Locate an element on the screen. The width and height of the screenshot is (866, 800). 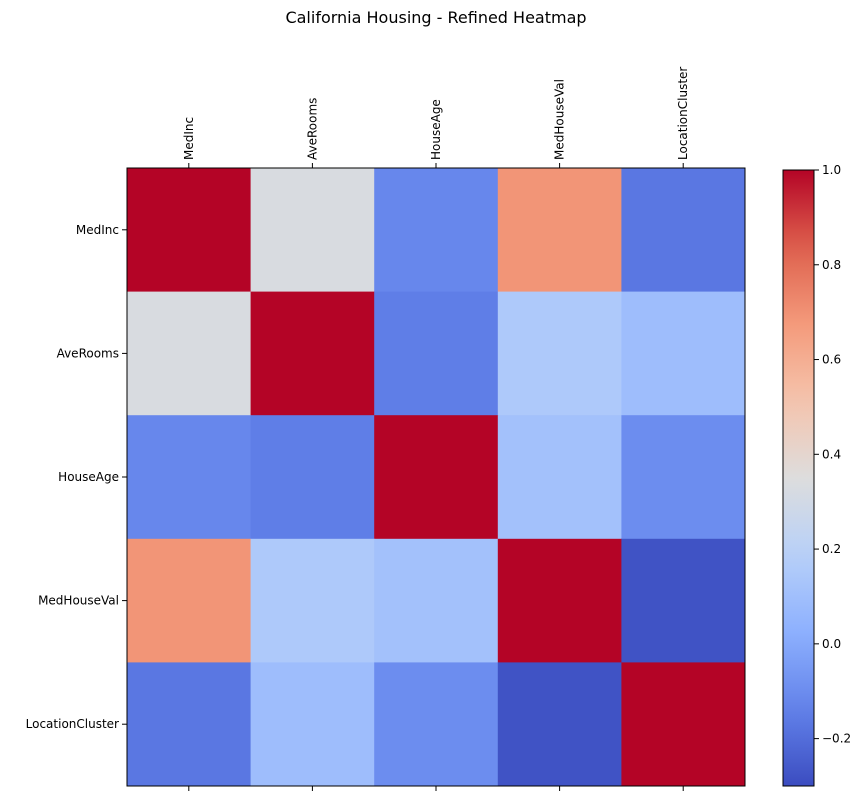
colorbar-tick-label: 1.0 is located at coordinates (831, 170).